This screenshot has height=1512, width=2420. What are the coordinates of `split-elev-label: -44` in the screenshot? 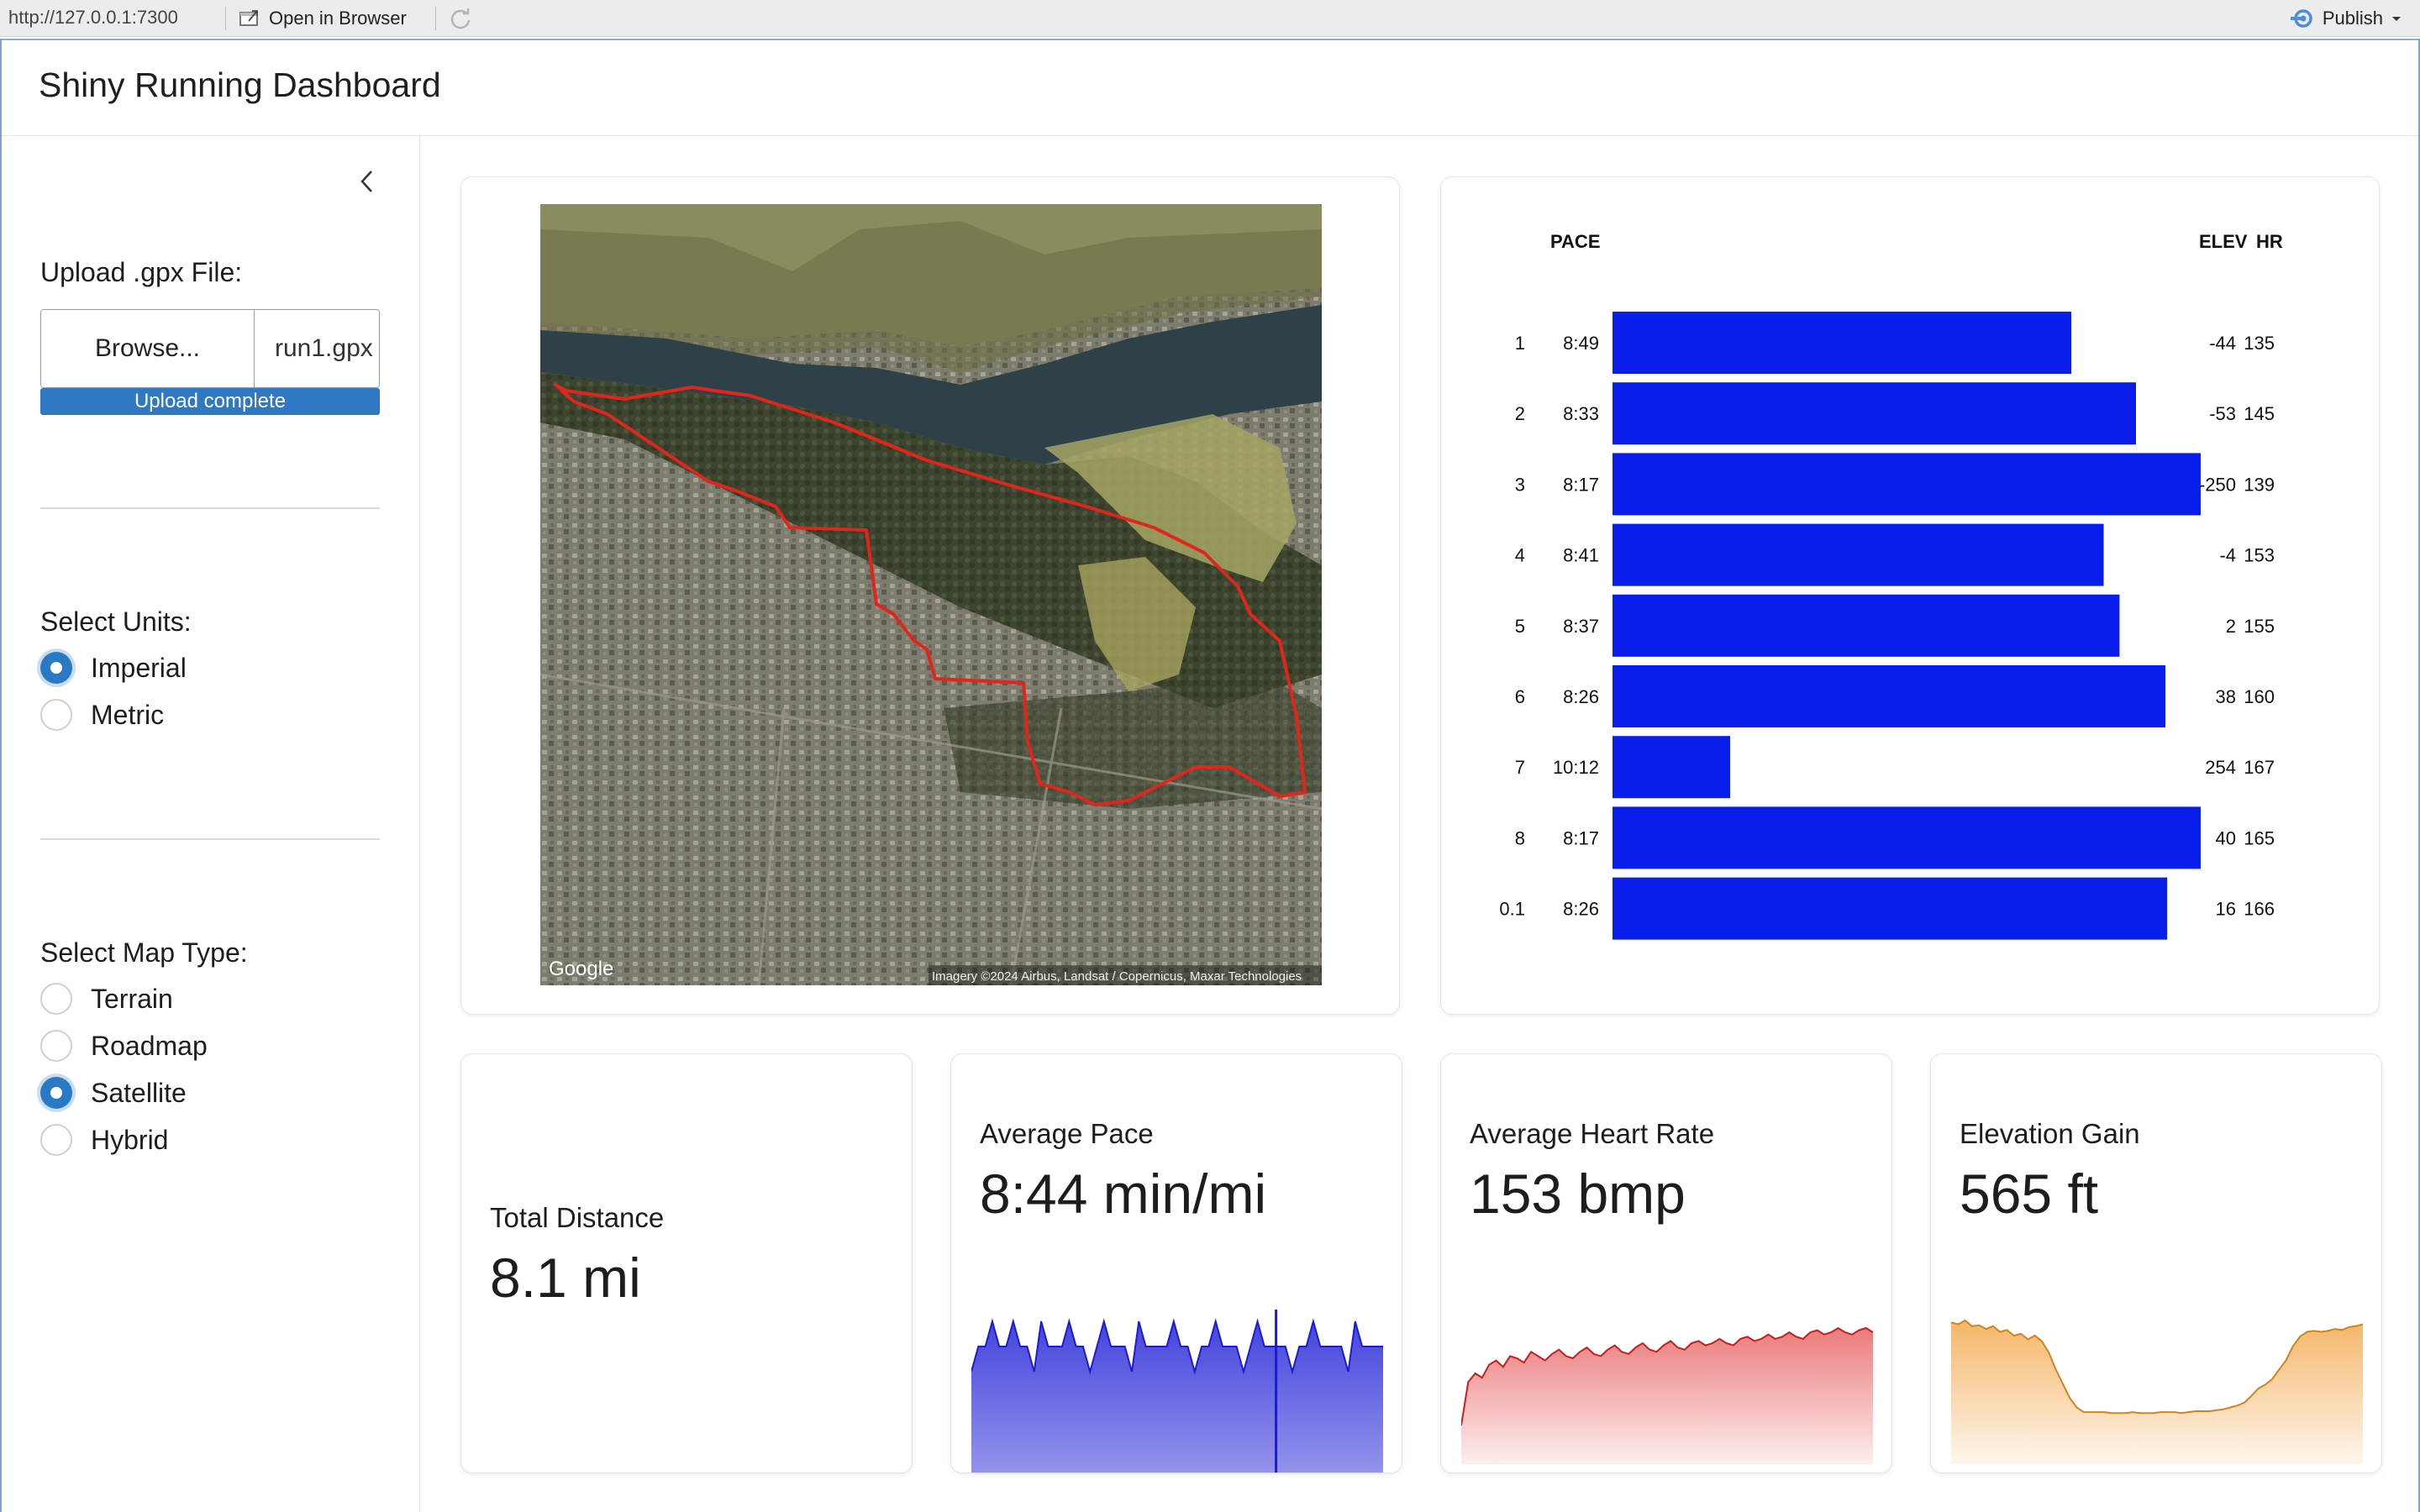 It's located at (2222, 343).